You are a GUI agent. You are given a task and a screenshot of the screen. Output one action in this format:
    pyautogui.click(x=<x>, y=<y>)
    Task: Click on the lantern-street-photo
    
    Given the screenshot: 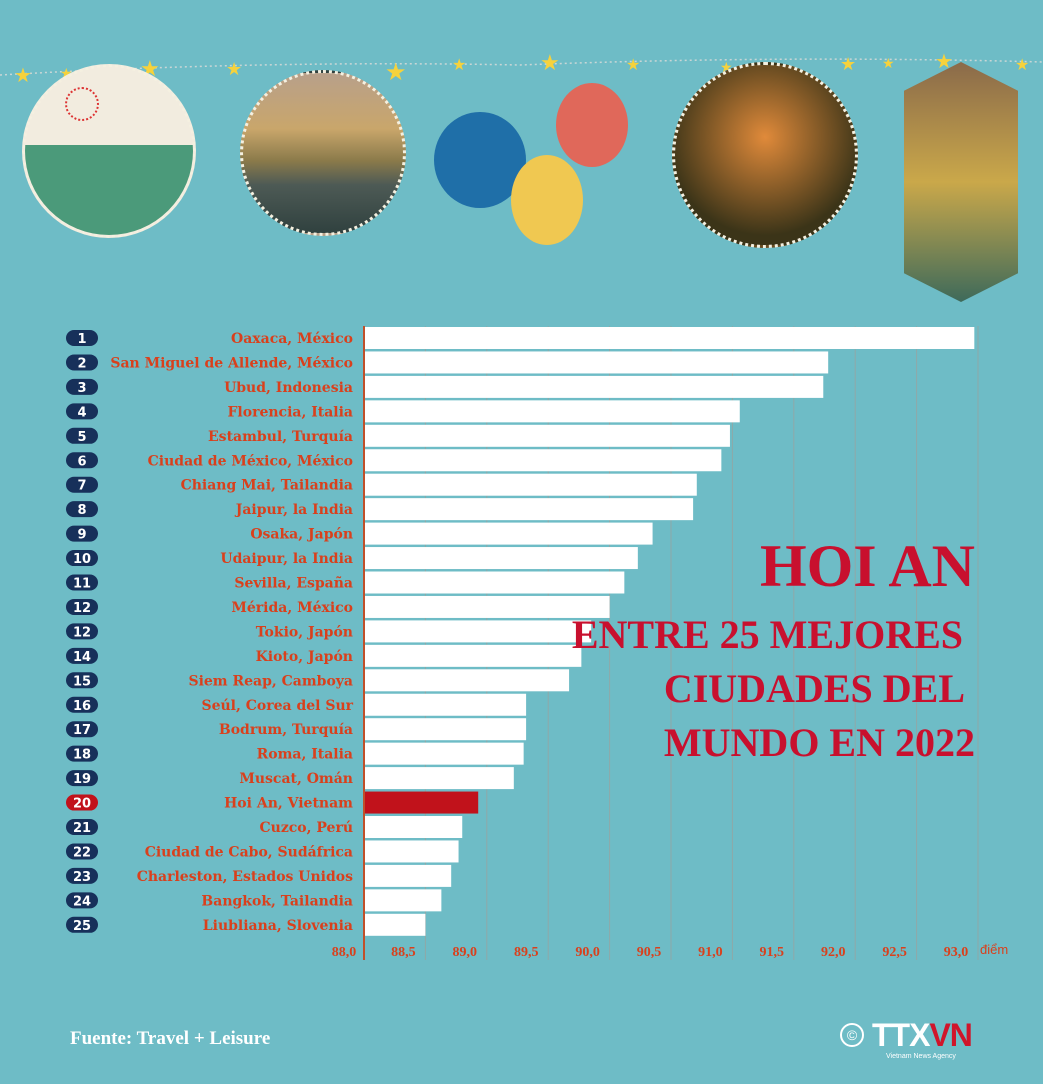 What is the action you would take?
    pyautogui.click(x=765, y=155)
    